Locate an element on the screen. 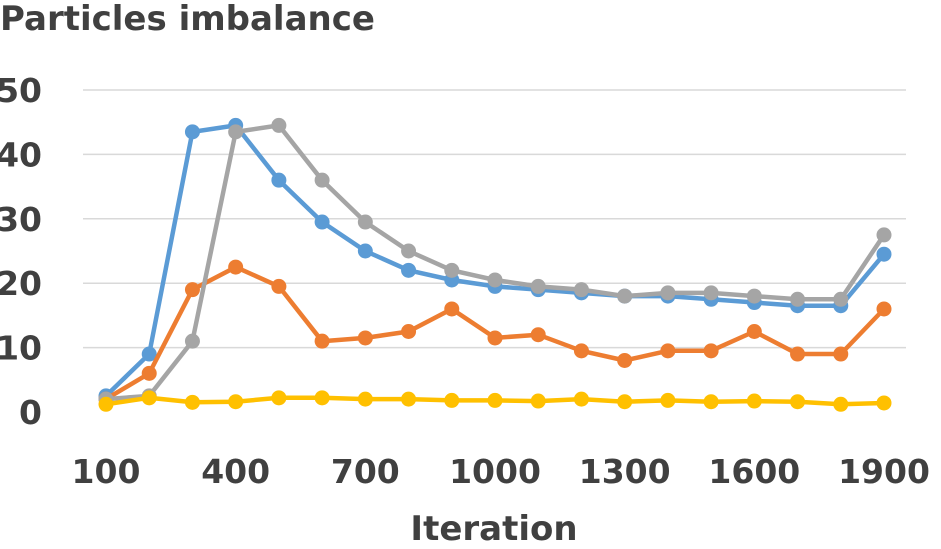 This screenshot has height=549, width=941. y-axis-ticks: 50 40 30 20 10 0 is located at coordinates (21, 251).